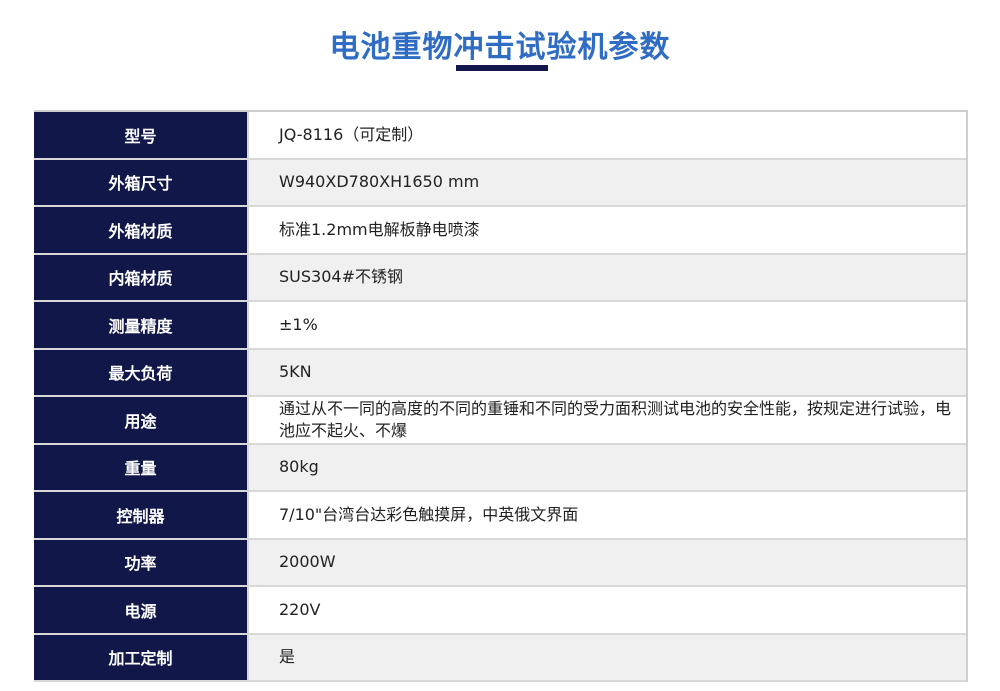 The height and width of the screenshot is (691, 1000). What do you see at coordinates (141, 135) in the screenshot?
I see `row-label: 型号` at bounding box center [141, 135].